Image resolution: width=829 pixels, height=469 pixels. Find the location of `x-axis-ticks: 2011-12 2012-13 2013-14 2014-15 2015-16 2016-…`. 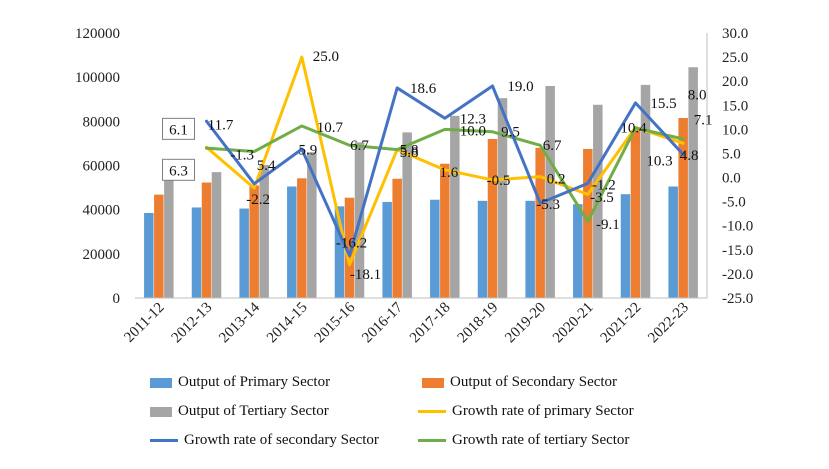

x-axis-ticks: 2011-12 2012-13 2013-14 2014-15 2015-16 2016-… is located at coordinates (406, 322).